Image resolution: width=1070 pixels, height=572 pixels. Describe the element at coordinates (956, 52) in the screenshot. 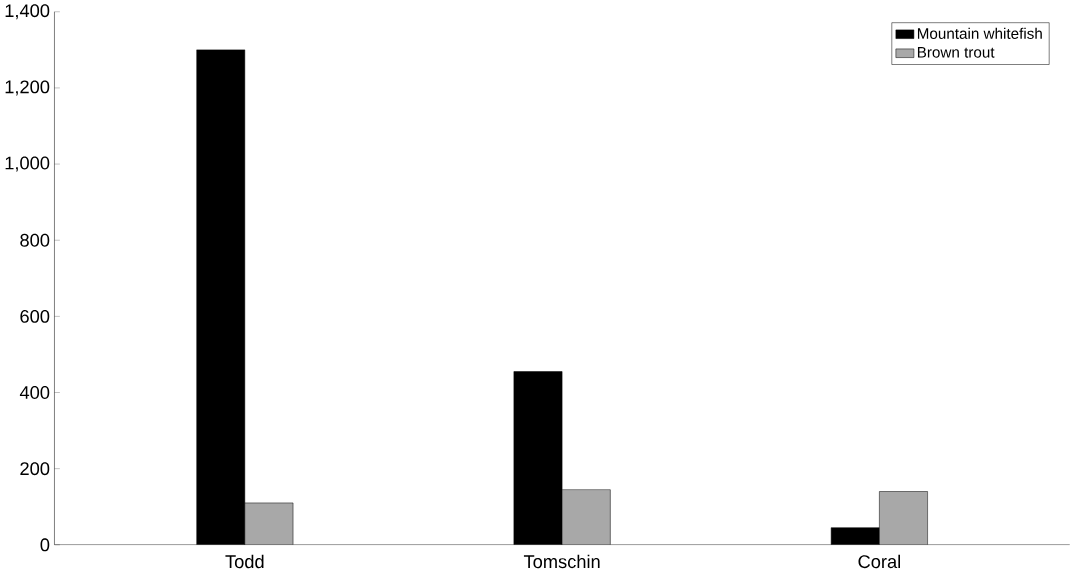

I see `legend-label: Brown trout` at that location.